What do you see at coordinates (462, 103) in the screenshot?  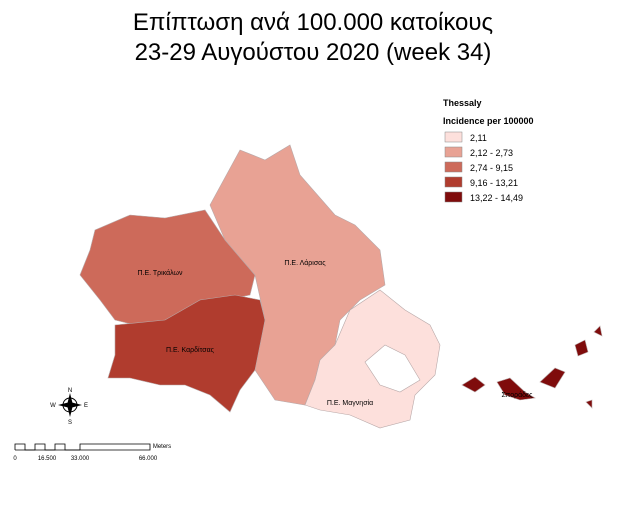 I see `legend-region: Thessaly` at bounding box center [462, 103].